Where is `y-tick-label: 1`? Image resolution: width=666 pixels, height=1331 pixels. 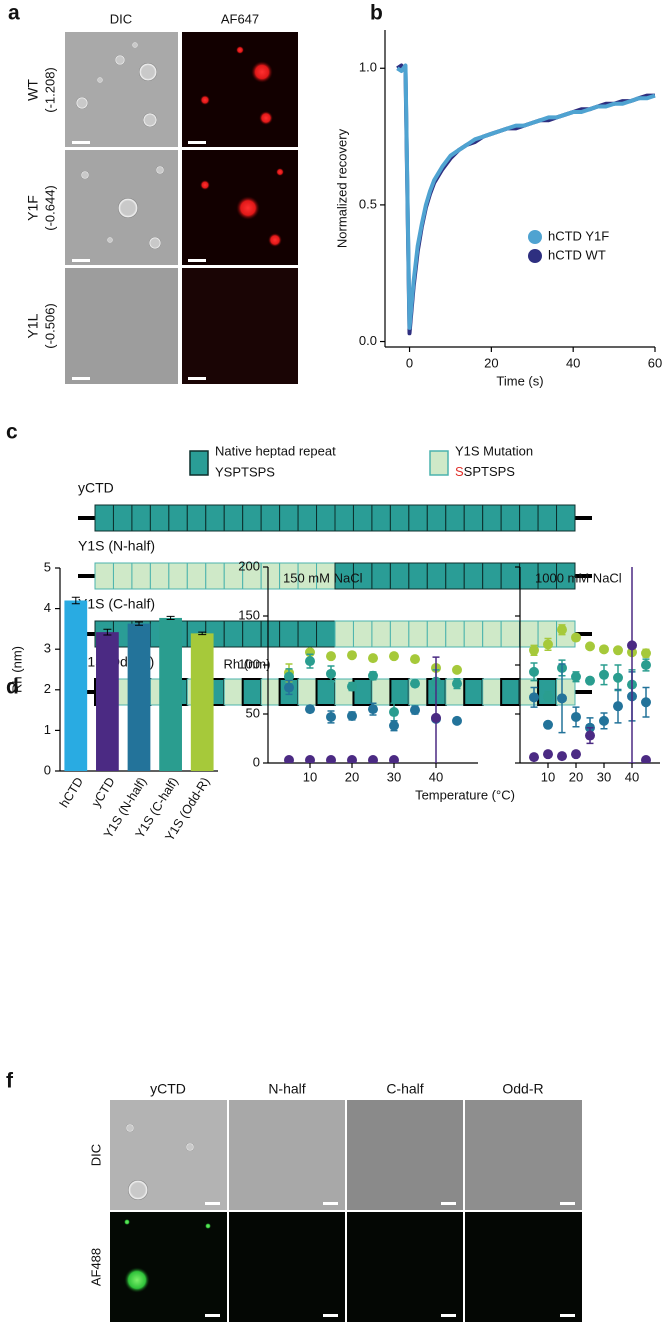
y-tick-label: 1 is located at coordinates (47, 729).